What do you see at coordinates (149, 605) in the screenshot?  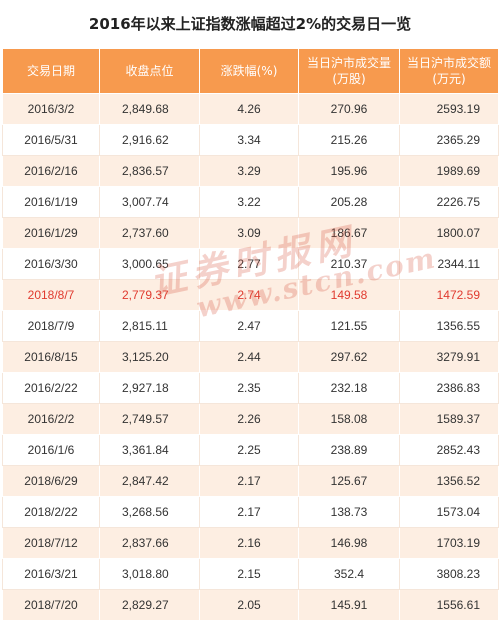 I see `cell-close: 2,829.27` at bounding box center [149, 605].